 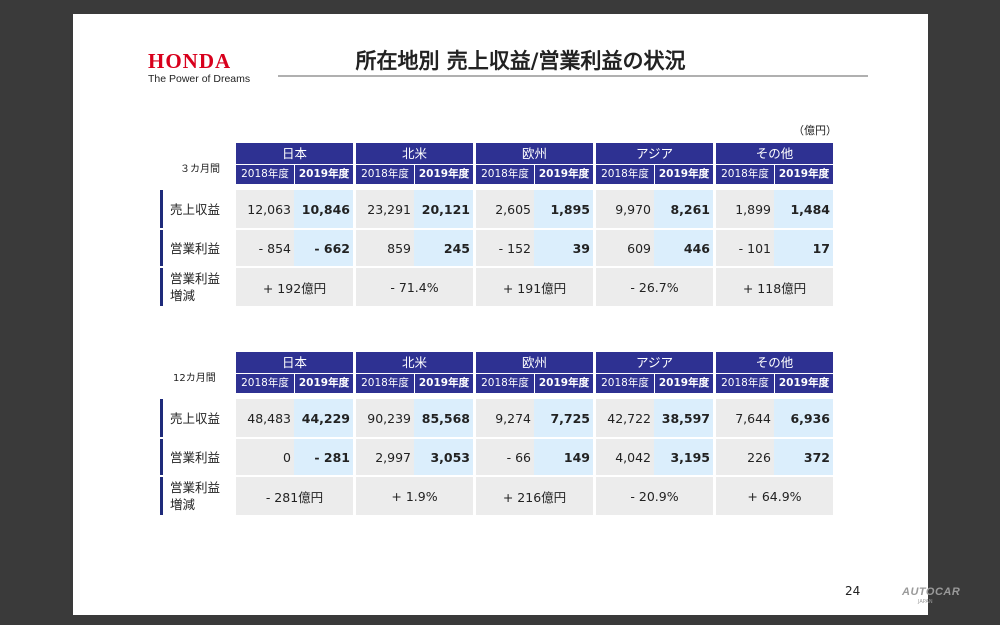 What do you see at coordinates (534, 362) in the screenshot?
I see `region-header: 欧州` at bounding box center [534, 362].